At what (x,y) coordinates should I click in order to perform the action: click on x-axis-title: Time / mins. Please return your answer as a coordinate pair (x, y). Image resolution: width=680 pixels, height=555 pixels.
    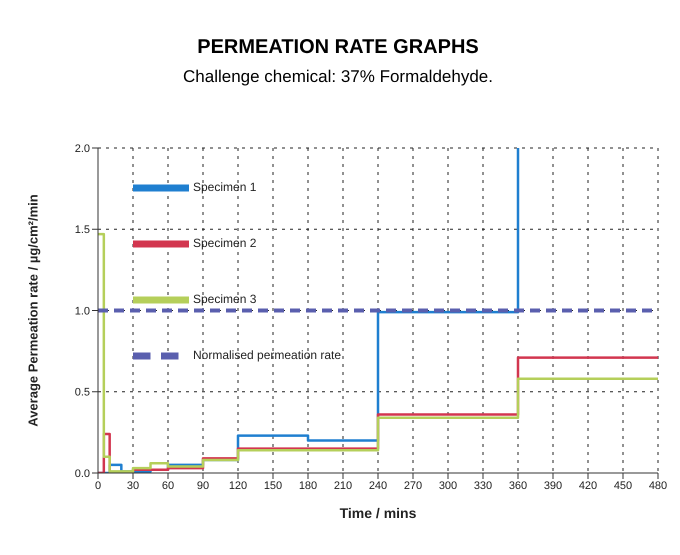
    Looking at the image, I should click on (378, 513).